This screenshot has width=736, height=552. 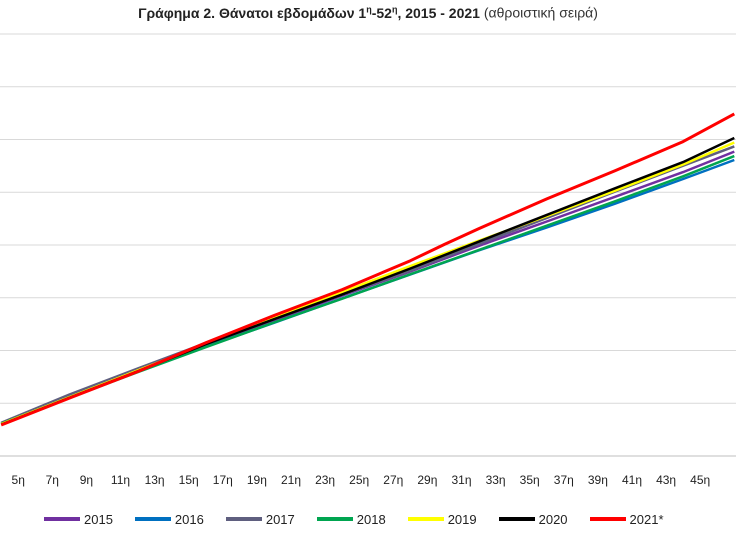 I want to click on x-tick-label: 17η, so click(x=223, y=480).